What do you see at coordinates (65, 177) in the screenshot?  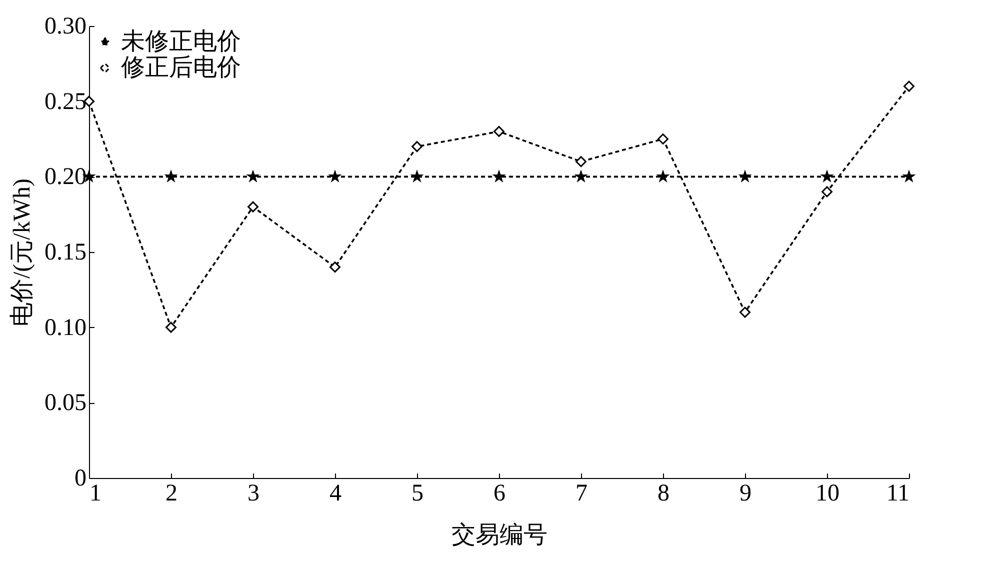 I see `y-tick-label: 0.20` at bounding box center [65, 177].